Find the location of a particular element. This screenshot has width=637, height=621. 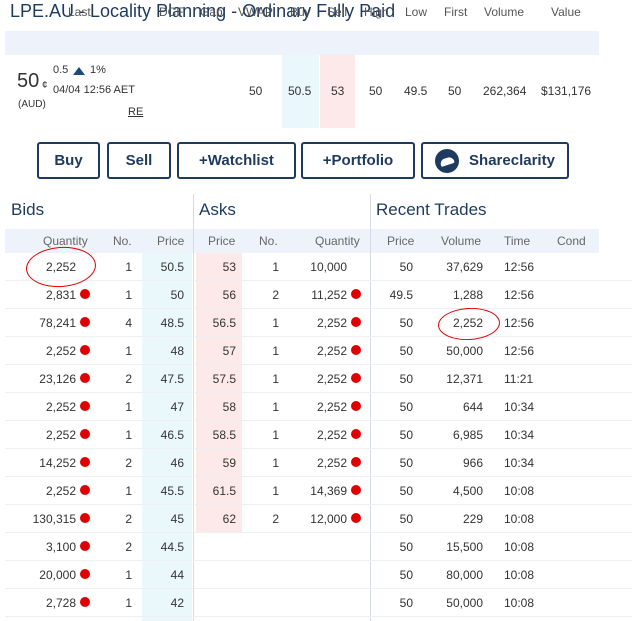

bid-quantity: 14,252 is located at coordinates (57, 463).